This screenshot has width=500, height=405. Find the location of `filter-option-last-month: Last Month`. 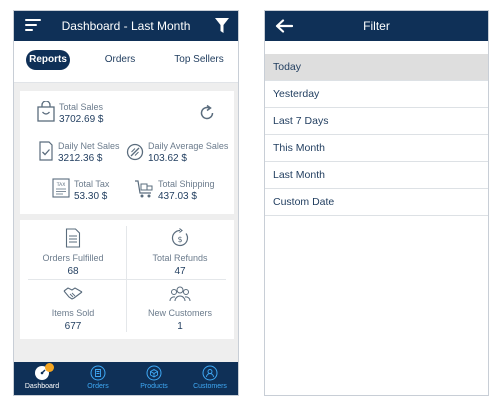

filter-option-last-month: Last Month is located at coordinates (376, 175).